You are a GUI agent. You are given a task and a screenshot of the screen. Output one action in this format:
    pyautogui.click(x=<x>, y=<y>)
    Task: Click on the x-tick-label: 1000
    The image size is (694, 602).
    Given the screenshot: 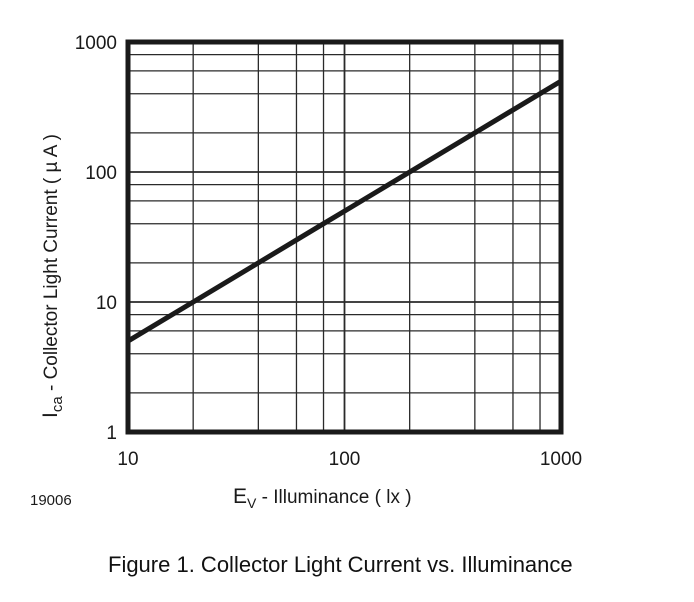 What is the action you would take?
    pyautogui.click(x=561, y=459)
    